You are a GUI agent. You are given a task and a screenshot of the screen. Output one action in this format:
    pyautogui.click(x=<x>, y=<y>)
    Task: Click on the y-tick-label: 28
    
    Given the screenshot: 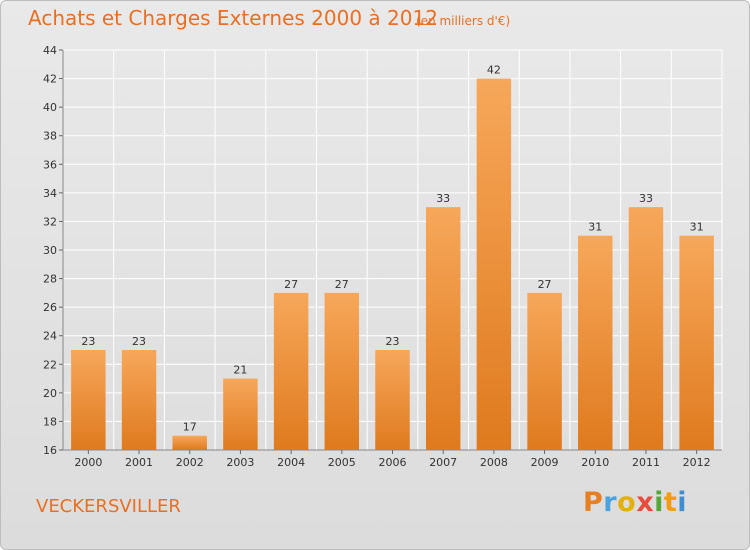 What is the action you would take?
    pyautogui.click(x=50, y=279)
    